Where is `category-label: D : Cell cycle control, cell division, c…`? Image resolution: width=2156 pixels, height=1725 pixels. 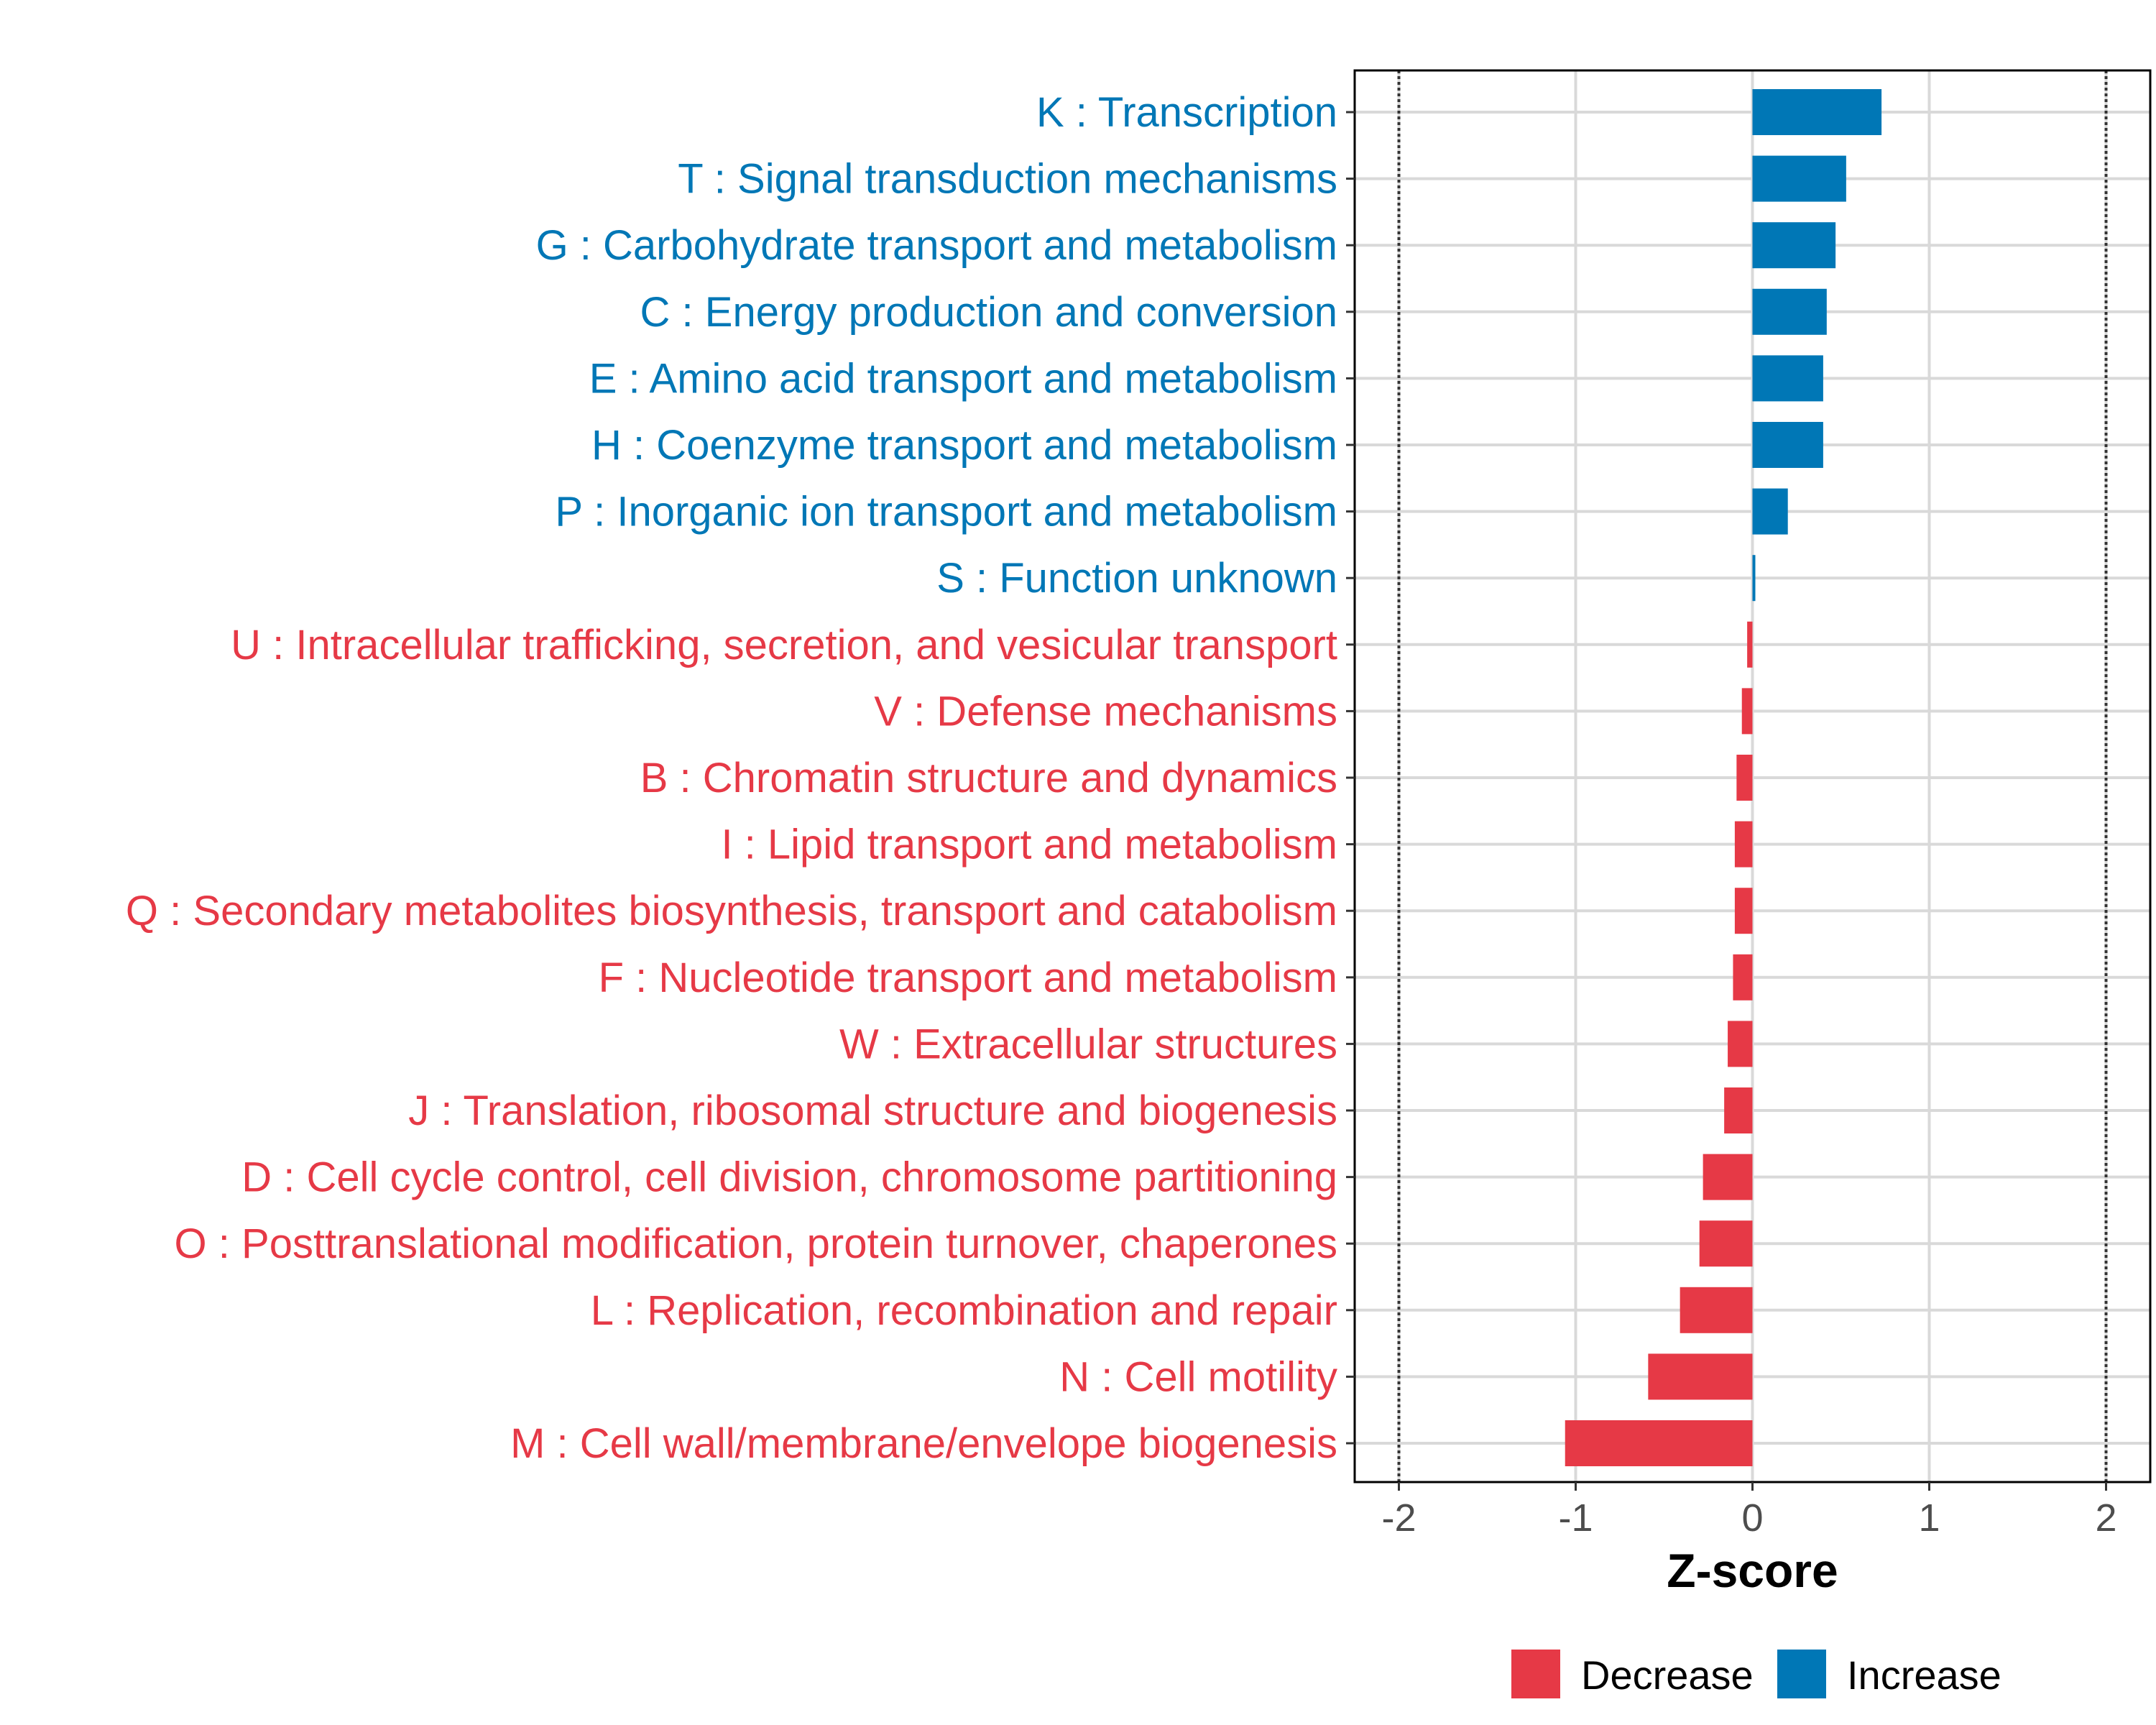
category-label: D : Cell cycle control, cell division, c… is located at coordinates (789, 1177).